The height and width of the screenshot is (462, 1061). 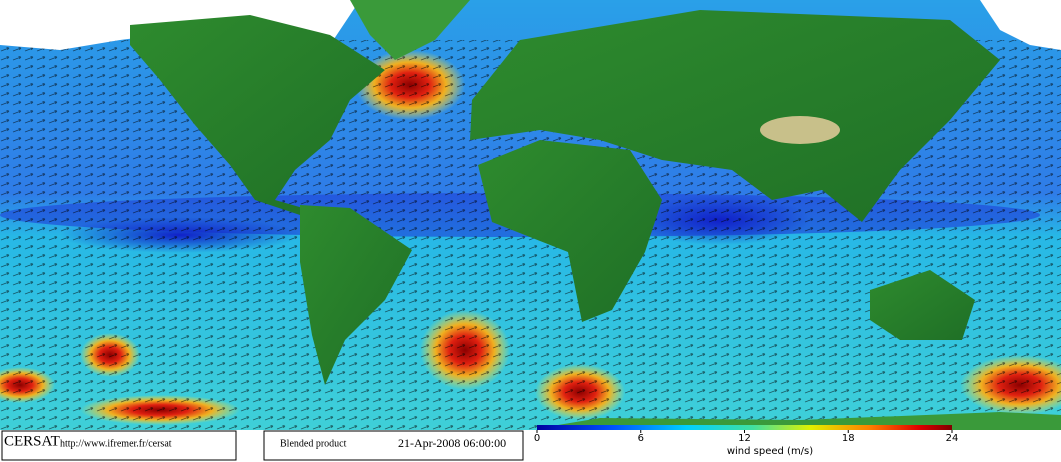 I want to click on date: 21-Apr-2008 06:00:00, so click(x=452, y=443).